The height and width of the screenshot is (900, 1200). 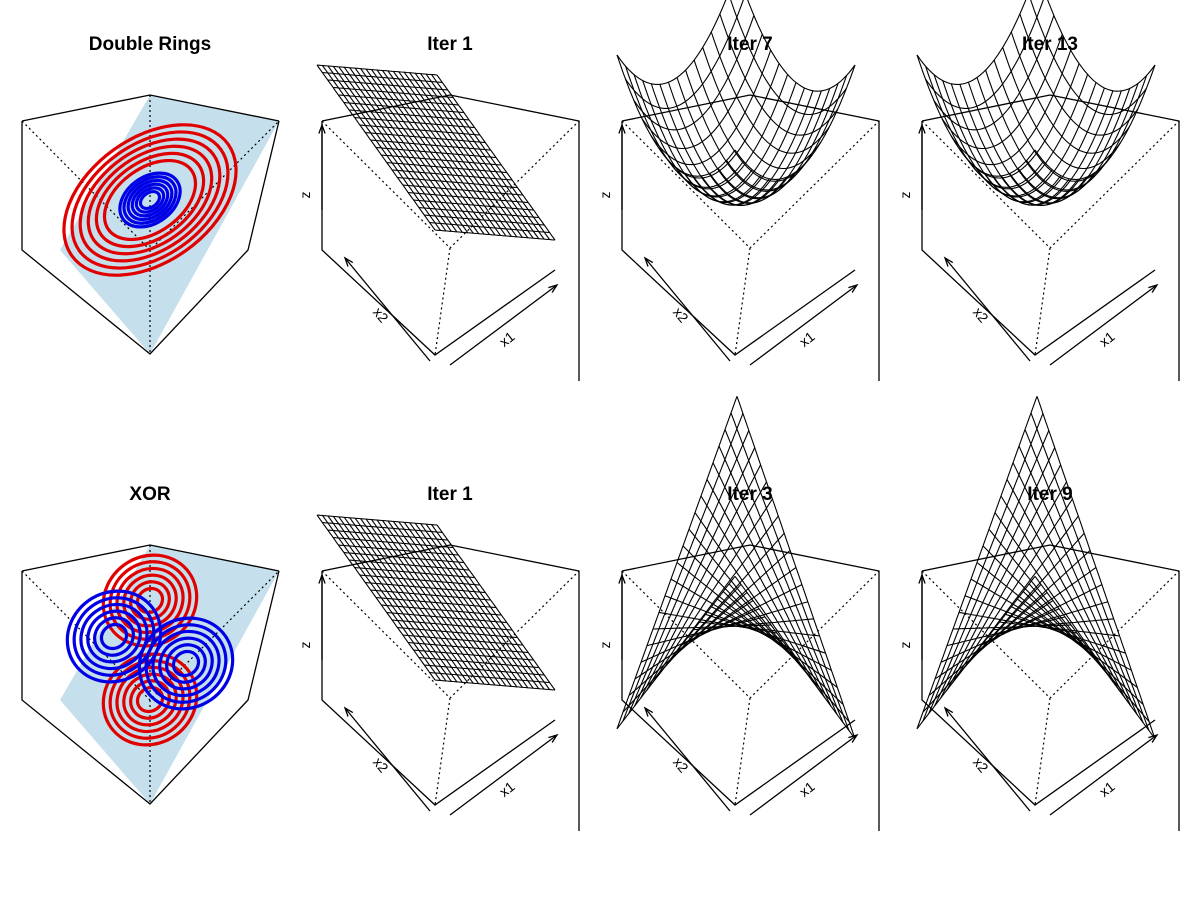 I want to click on panel-4: Iter 13 z x1 x2, so click(x=1038, y=190).